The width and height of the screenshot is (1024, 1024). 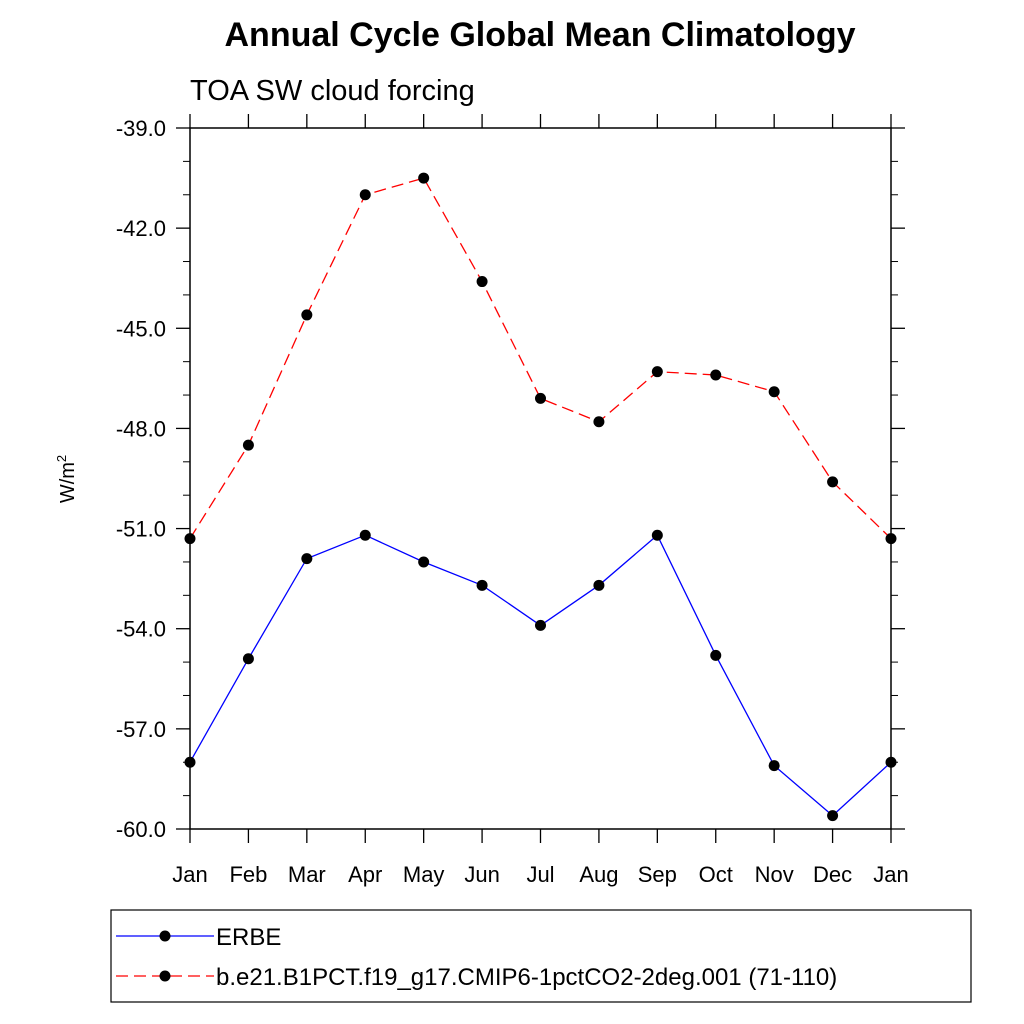 I want to click on x-tick-label: Jun, so click(x=481, y=874).